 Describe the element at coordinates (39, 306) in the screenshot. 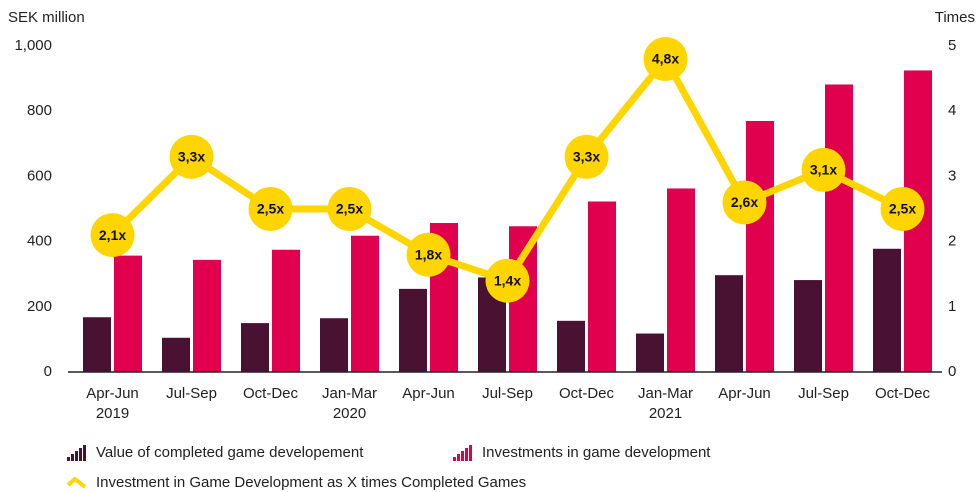

I see `y-tick-label: 200` at that location.